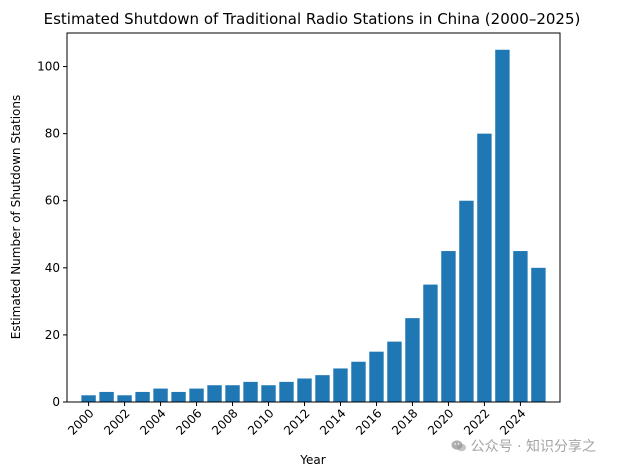 Image resolution: width=618 pixels, height=470 pixels. Describe the element at coordinates (520, 326) in the screenshot. I see `bar-2024` at that location.